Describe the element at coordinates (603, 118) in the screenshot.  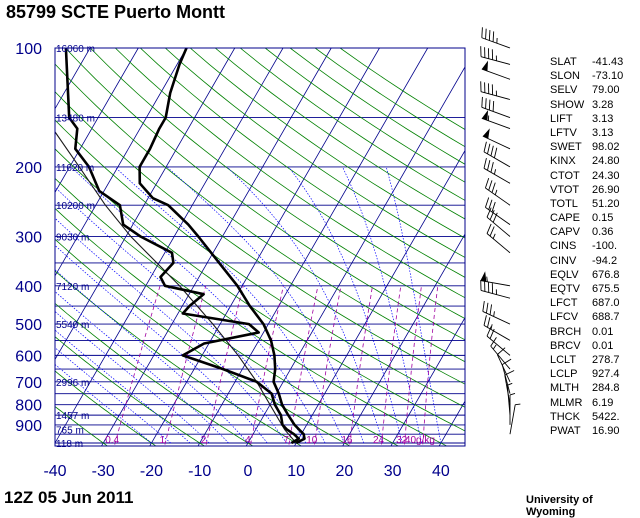
I see `index-value: 3.13` at that location.